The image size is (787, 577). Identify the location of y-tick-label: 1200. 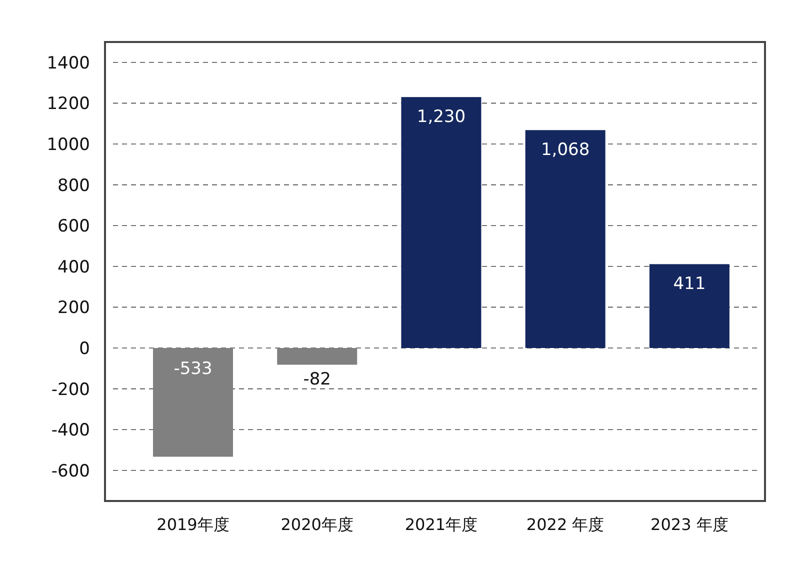
(68, 104).